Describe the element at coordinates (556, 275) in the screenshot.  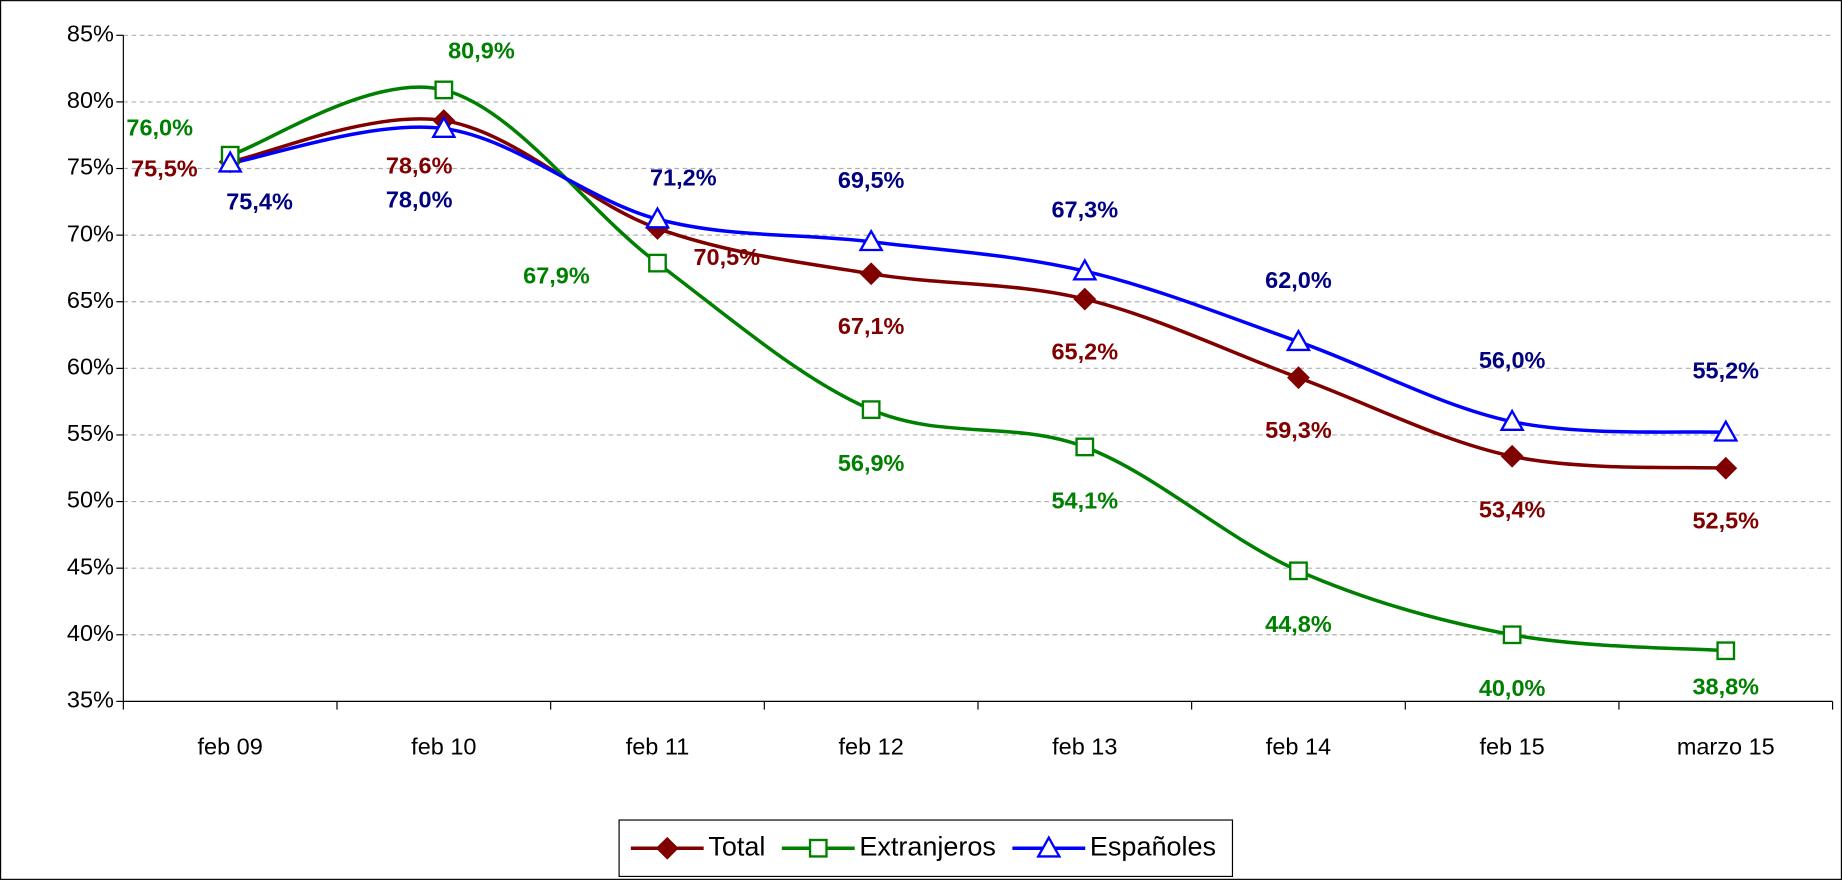
I see `value-label: 67,9%` at that location.